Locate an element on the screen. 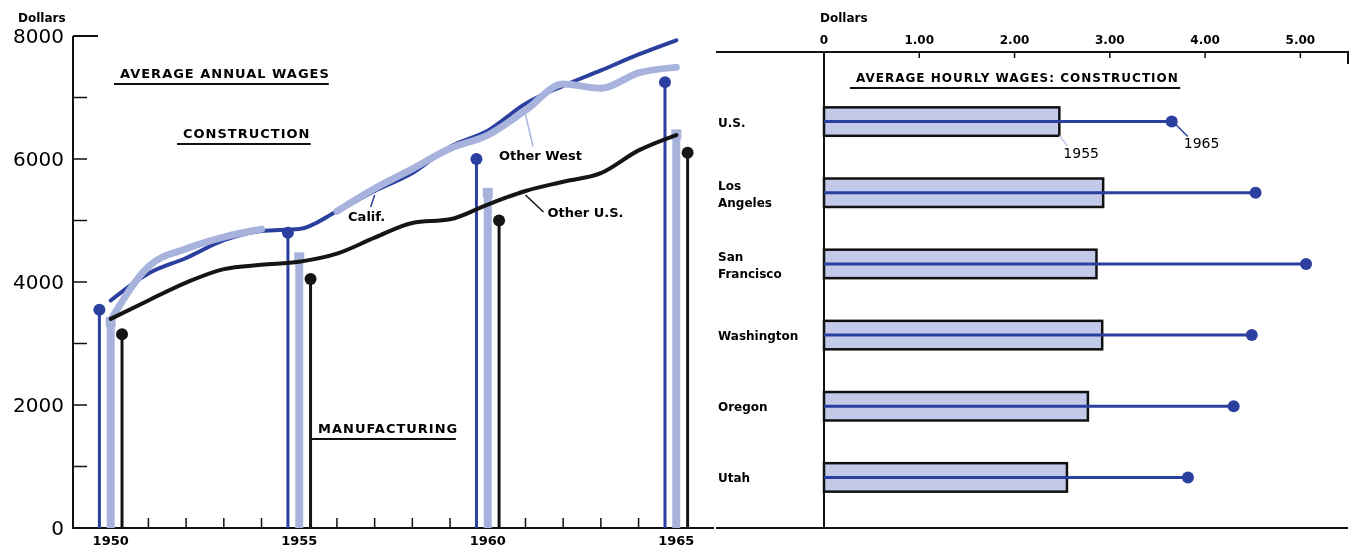  x-tick-label: 2.00 is located at coordinates (1014, 40).